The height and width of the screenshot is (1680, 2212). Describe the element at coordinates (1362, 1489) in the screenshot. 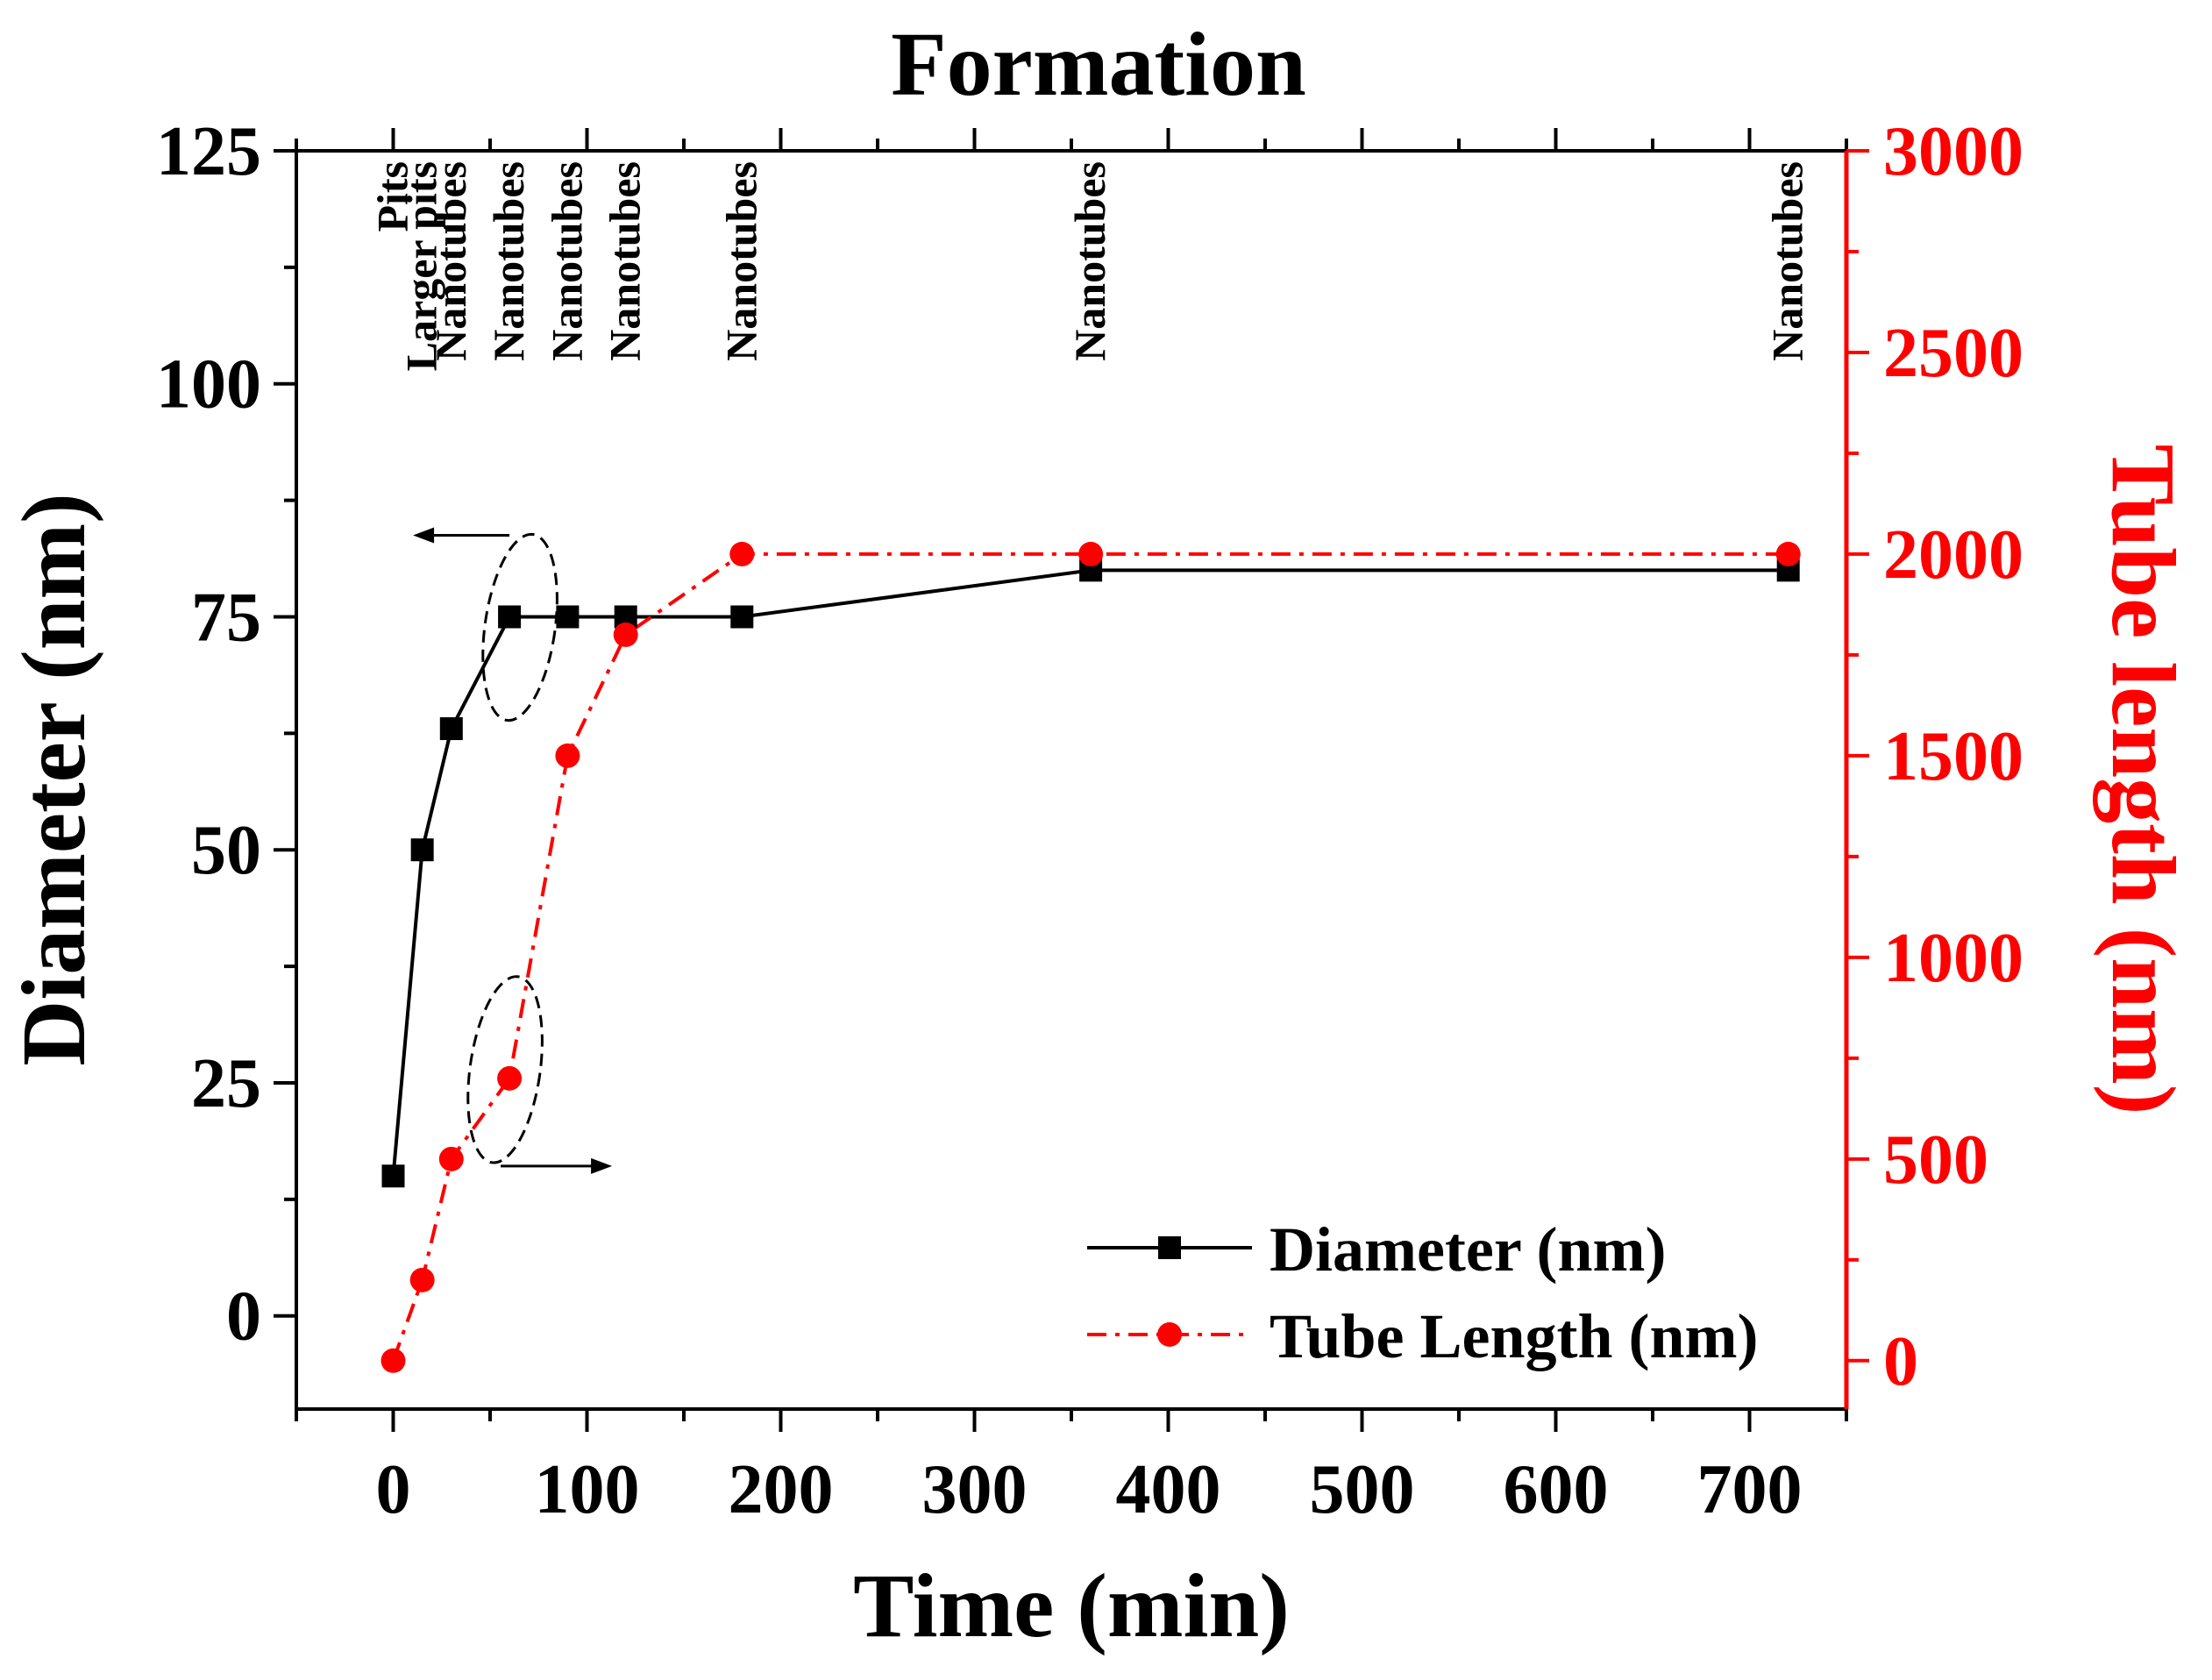

I see `x-tick-label: 500` at that location.